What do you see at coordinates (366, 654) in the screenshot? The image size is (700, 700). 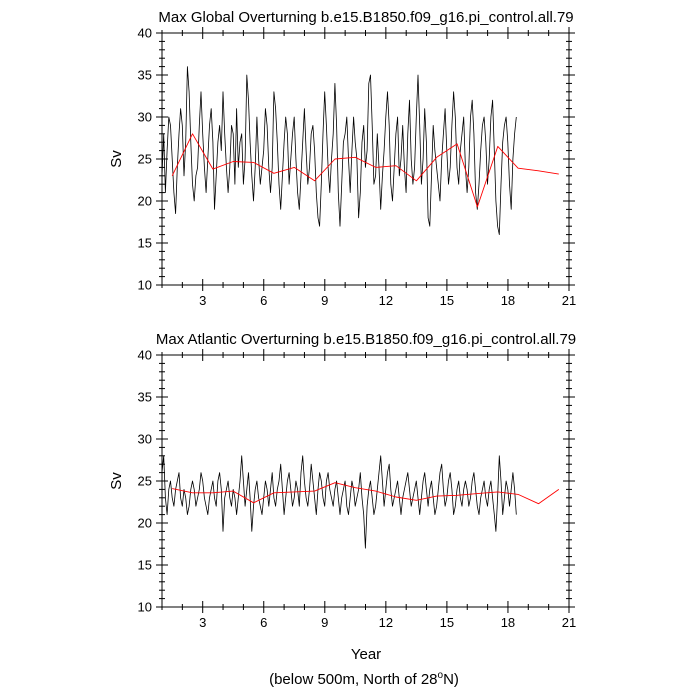 I see `atlantic-x-axis-label: Year` at bounding box center [366, 654].